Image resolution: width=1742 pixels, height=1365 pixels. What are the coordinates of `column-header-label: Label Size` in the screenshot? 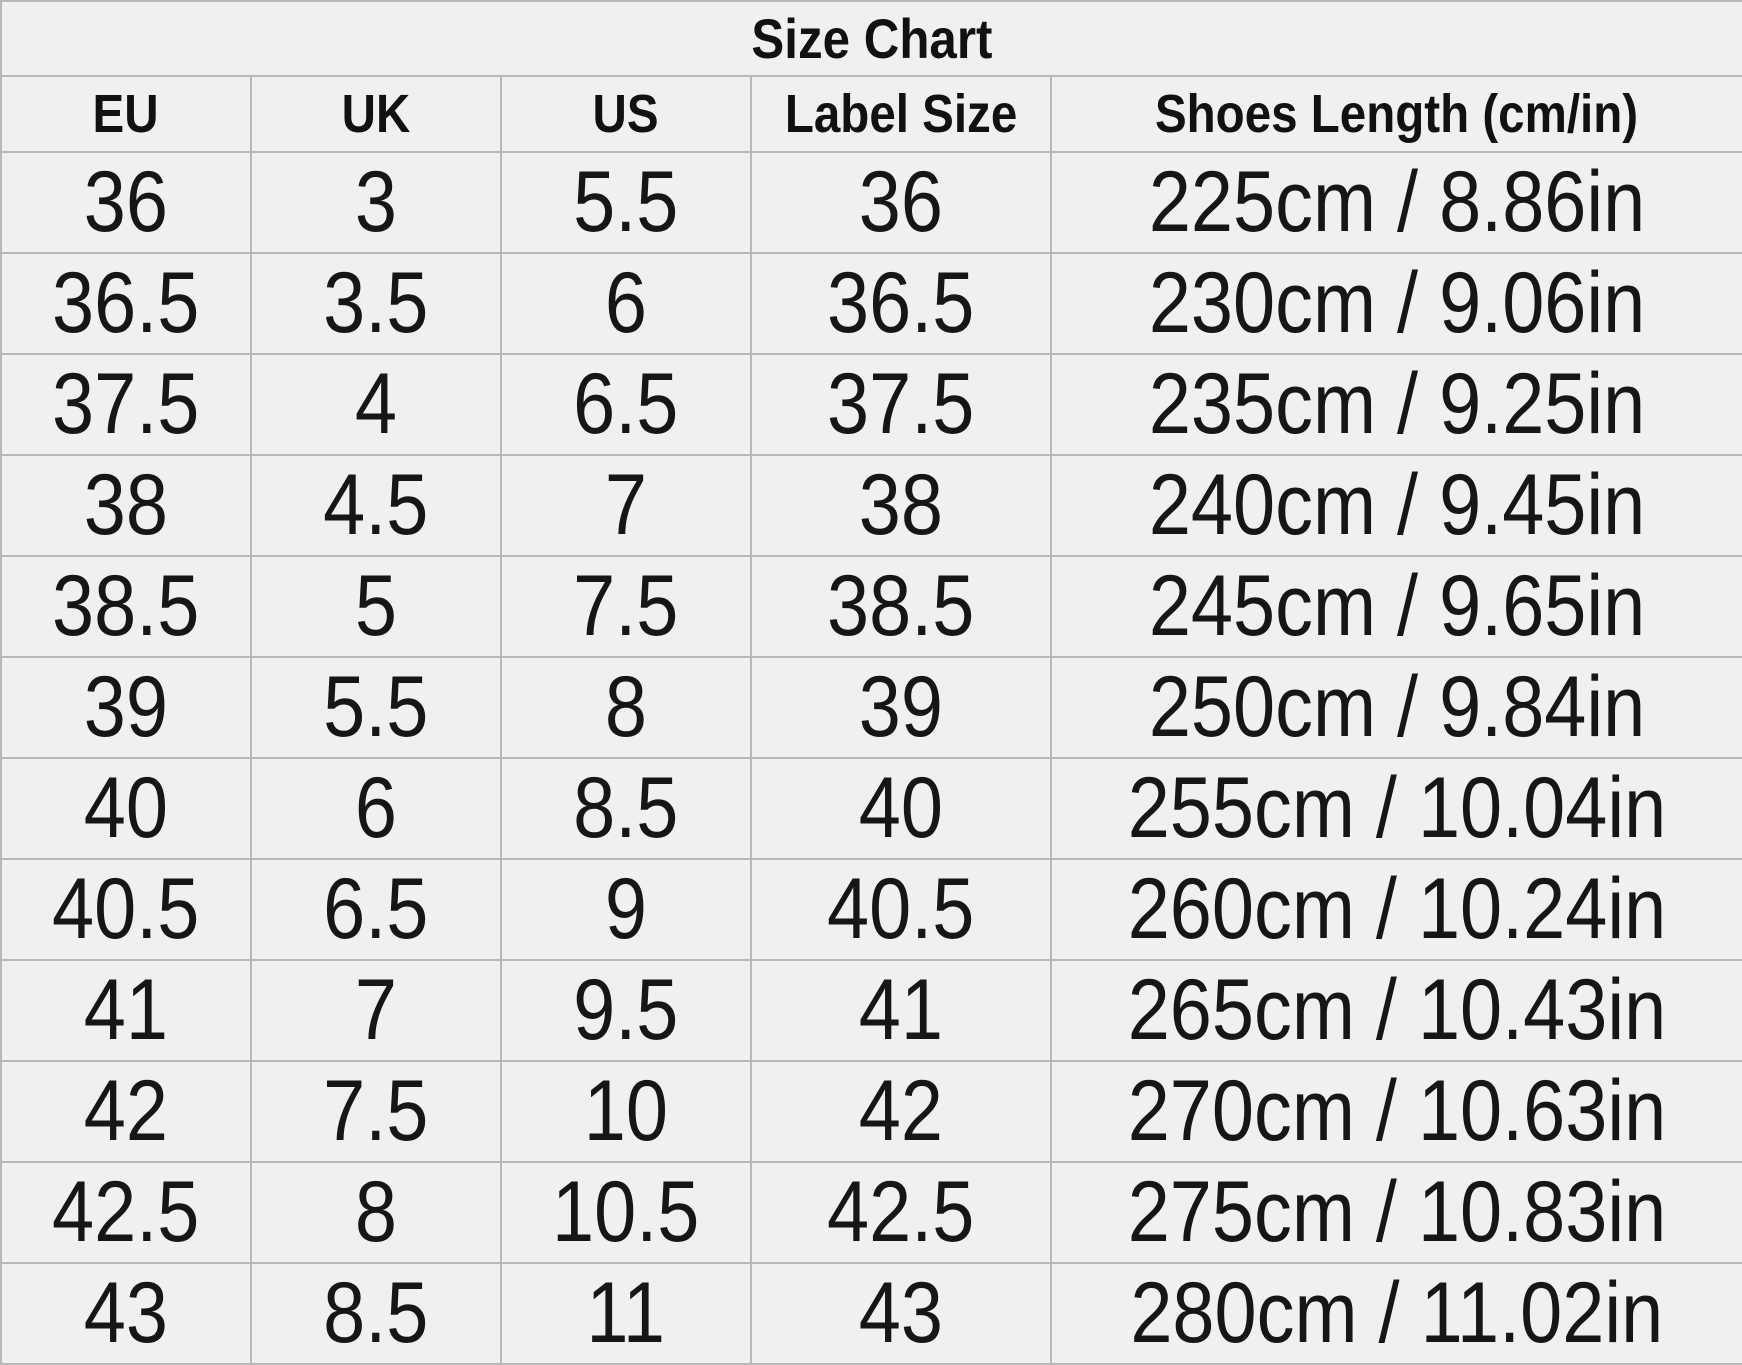 It's located at (901, 114).